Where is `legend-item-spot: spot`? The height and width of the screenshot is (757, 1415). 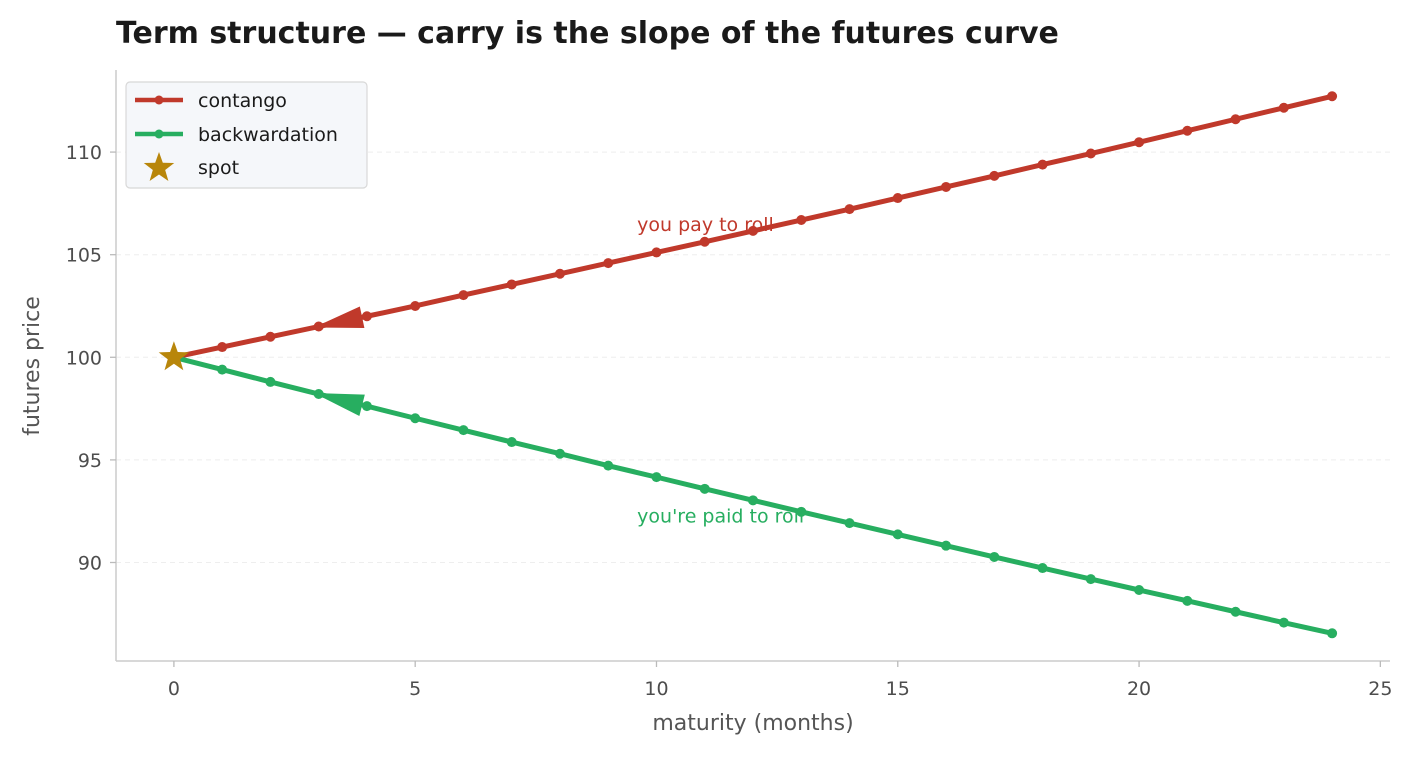
legend-item-spot: spot is located at coordinates (191, 166).